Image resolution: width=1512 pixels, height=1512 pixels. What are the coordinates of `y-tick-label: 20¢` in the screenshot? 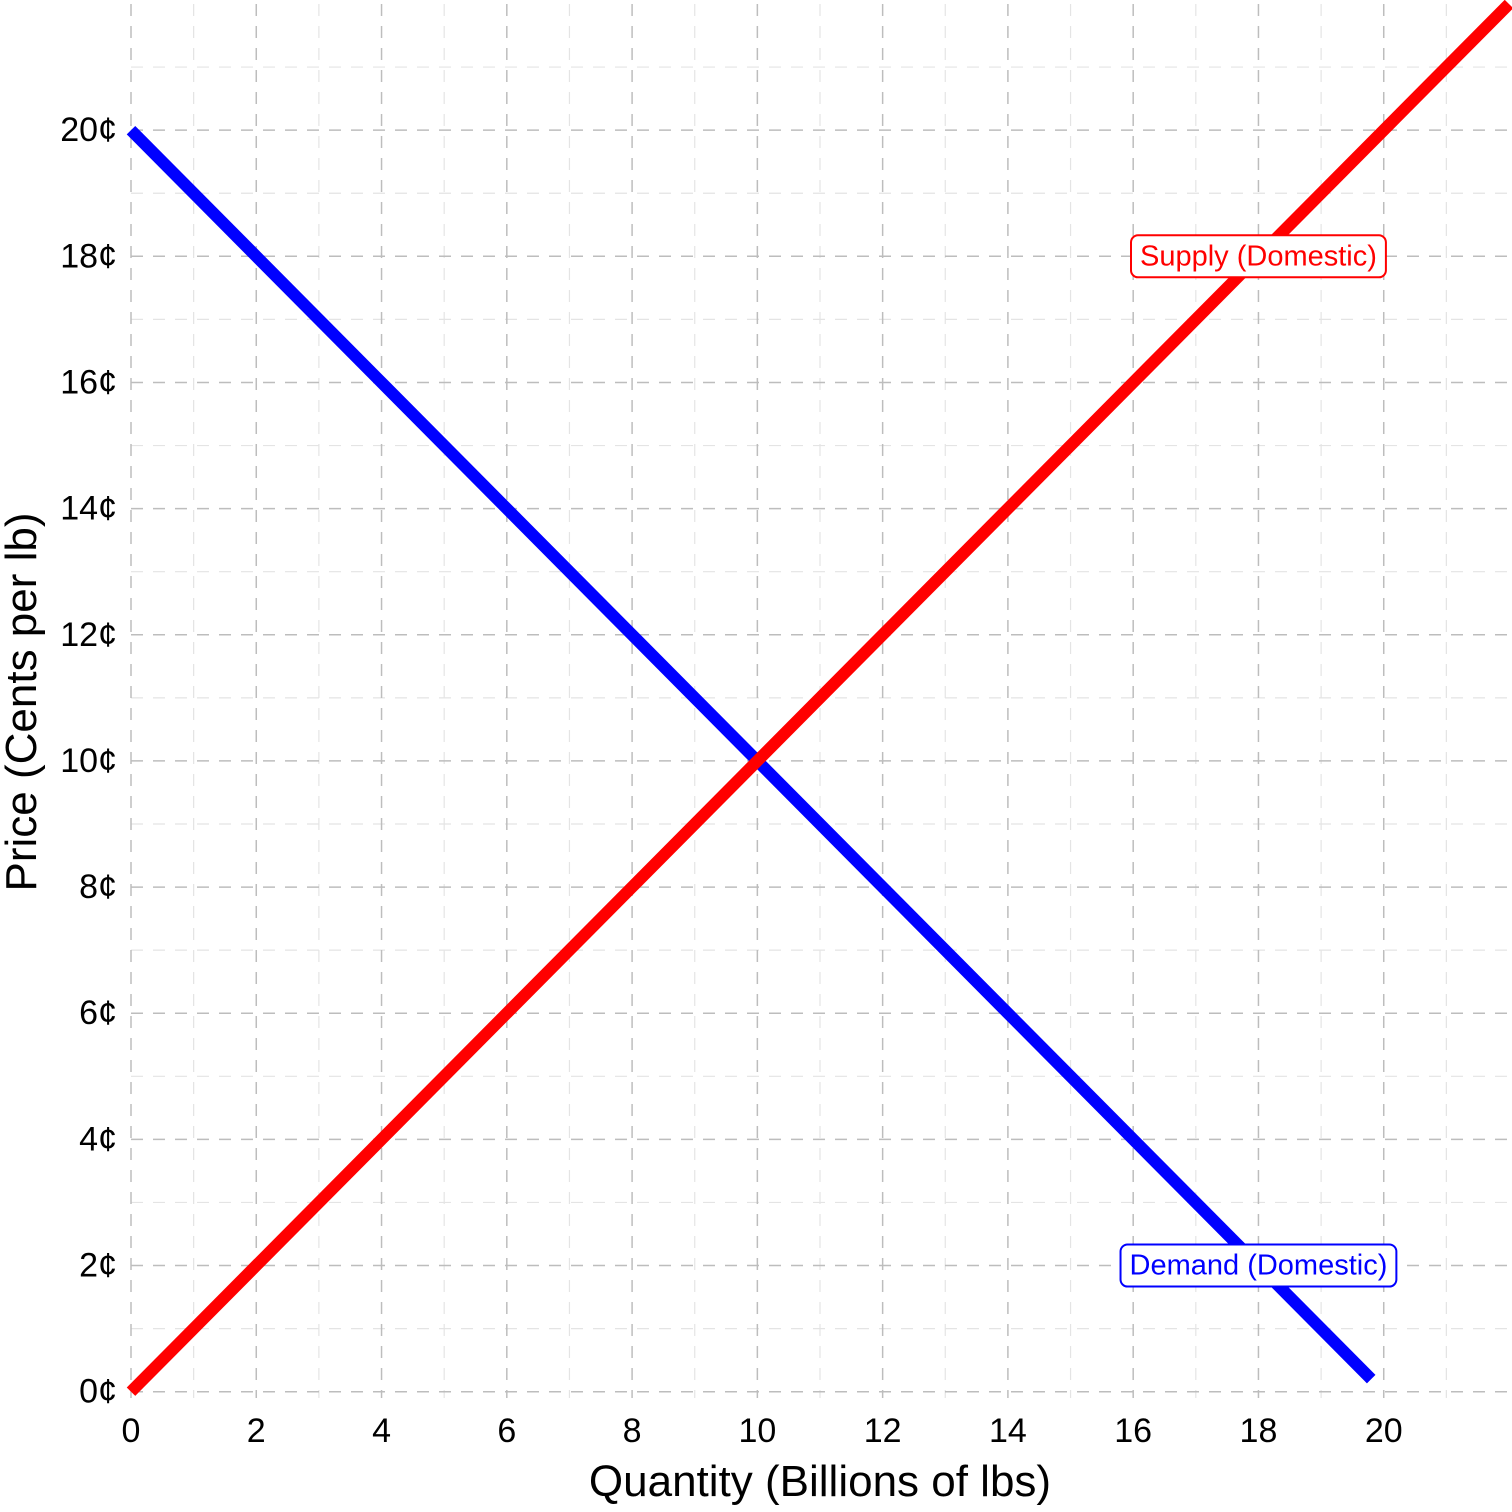 It's located at (88, 130).